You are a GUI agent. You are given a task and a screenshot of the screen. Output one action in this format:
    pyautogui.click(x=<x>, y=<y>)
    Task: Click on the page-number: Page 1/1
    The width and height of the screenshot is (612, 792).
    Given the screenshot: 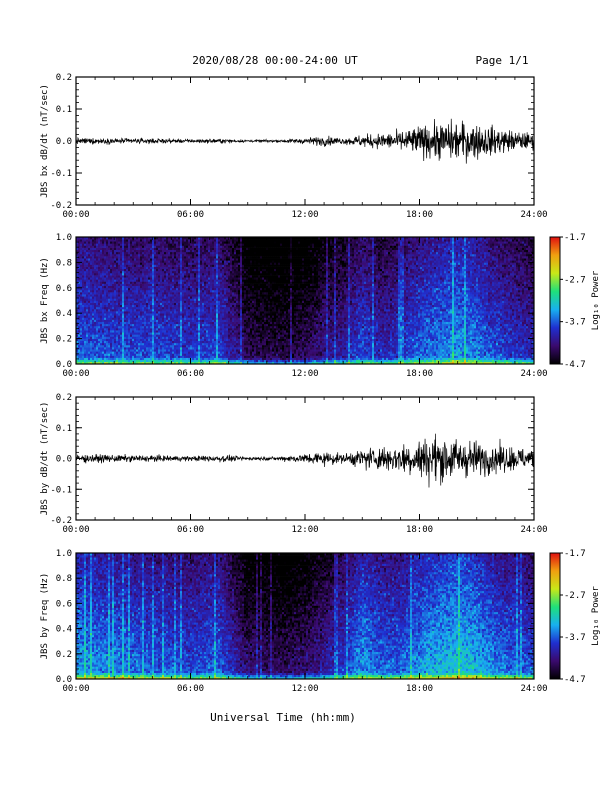 What is the action you would take?
    pyautogui.click(x=502, y=60)
    